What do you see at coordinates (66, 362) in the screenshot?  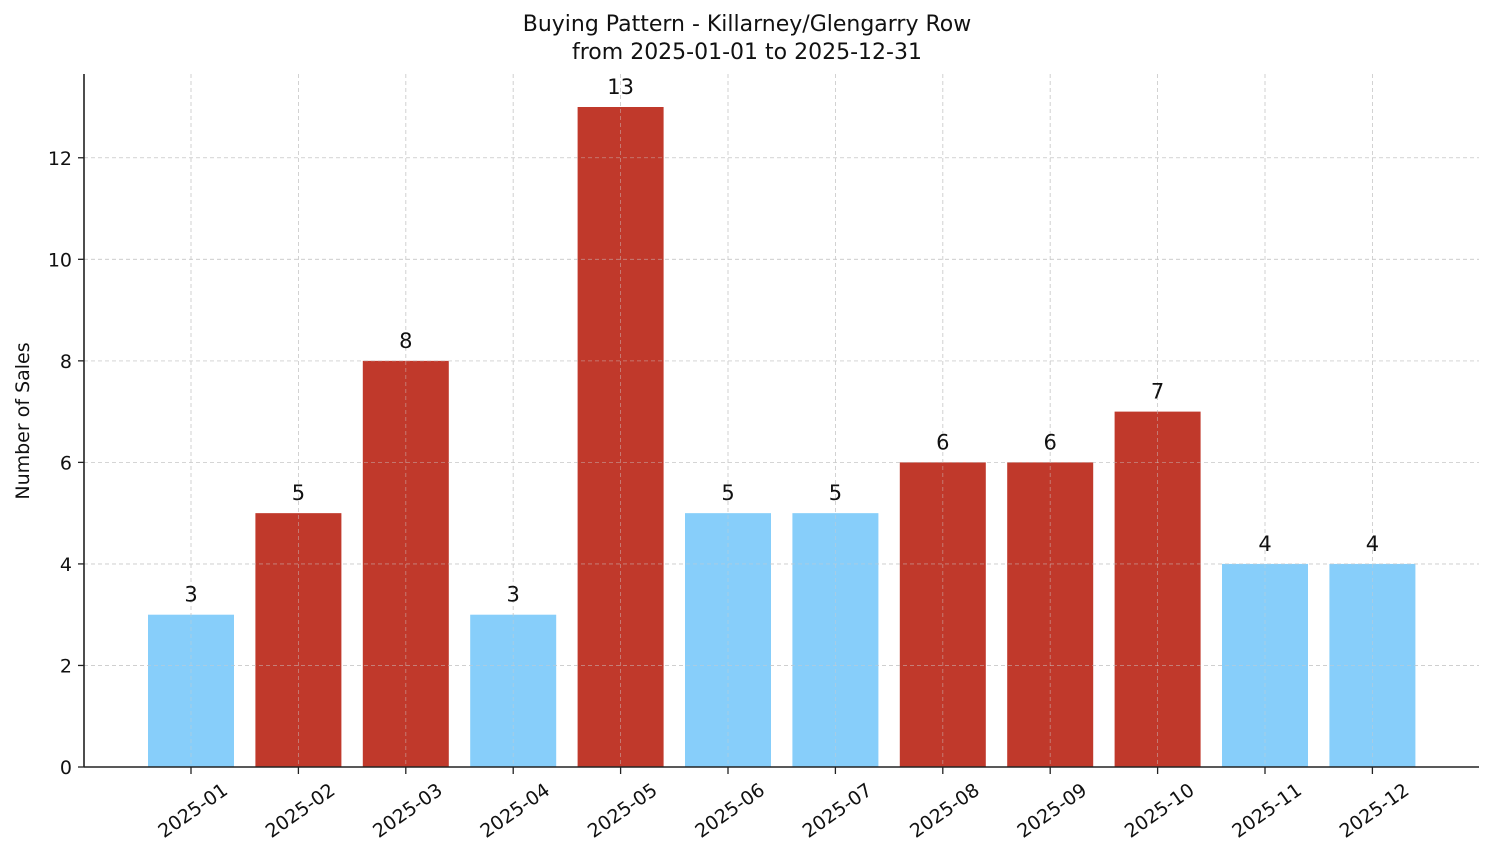 I see `y-tick-label: 8` at bounding box center [66, 362].